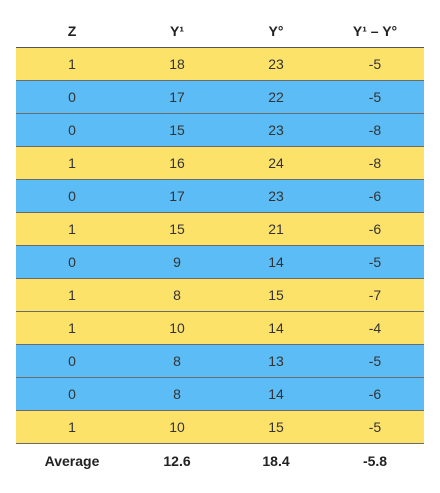  I want to click on table-row: 0 8 13 -5, so click(220, 361).